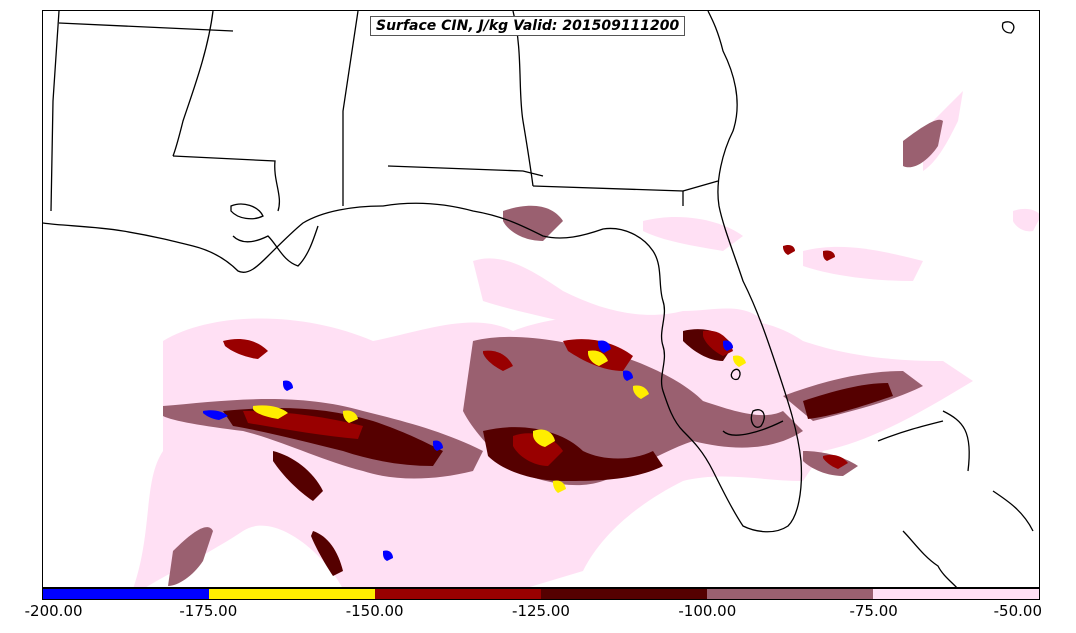 The height and width of the screenshot is (633, 1076). I want to click on colorbar-tick-label: -175.00, so click(208, 611).